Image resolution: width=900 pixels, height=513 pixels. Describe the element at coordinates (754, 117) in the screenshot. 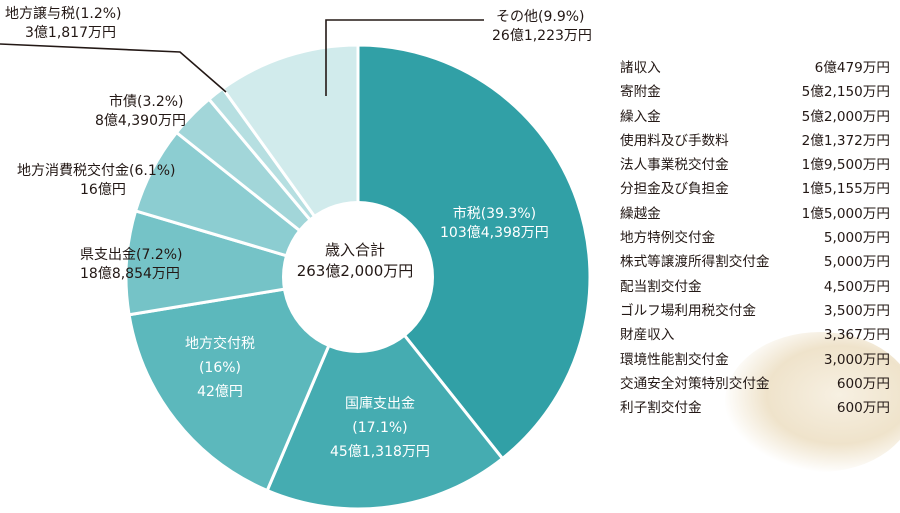

I see `breakdown-row: 繰入金 5億2,000万円` at that location.